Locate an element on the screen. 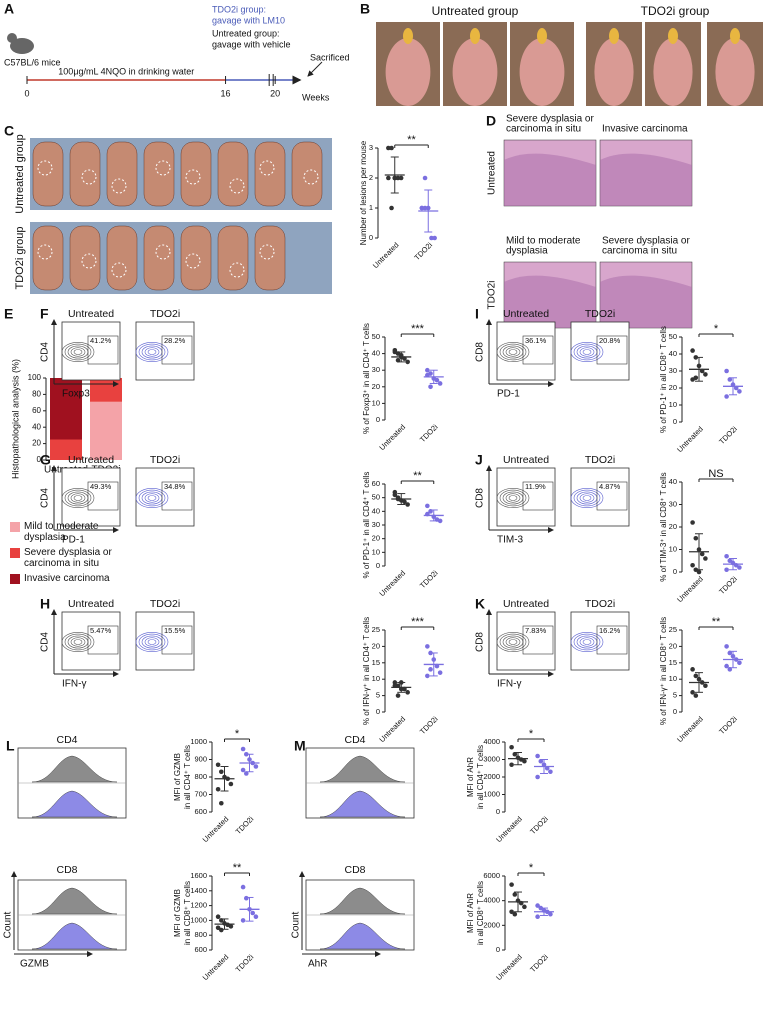 This screenshot has height=1034, width=766. tick-label: 2 is located at coordinates (371, 177).